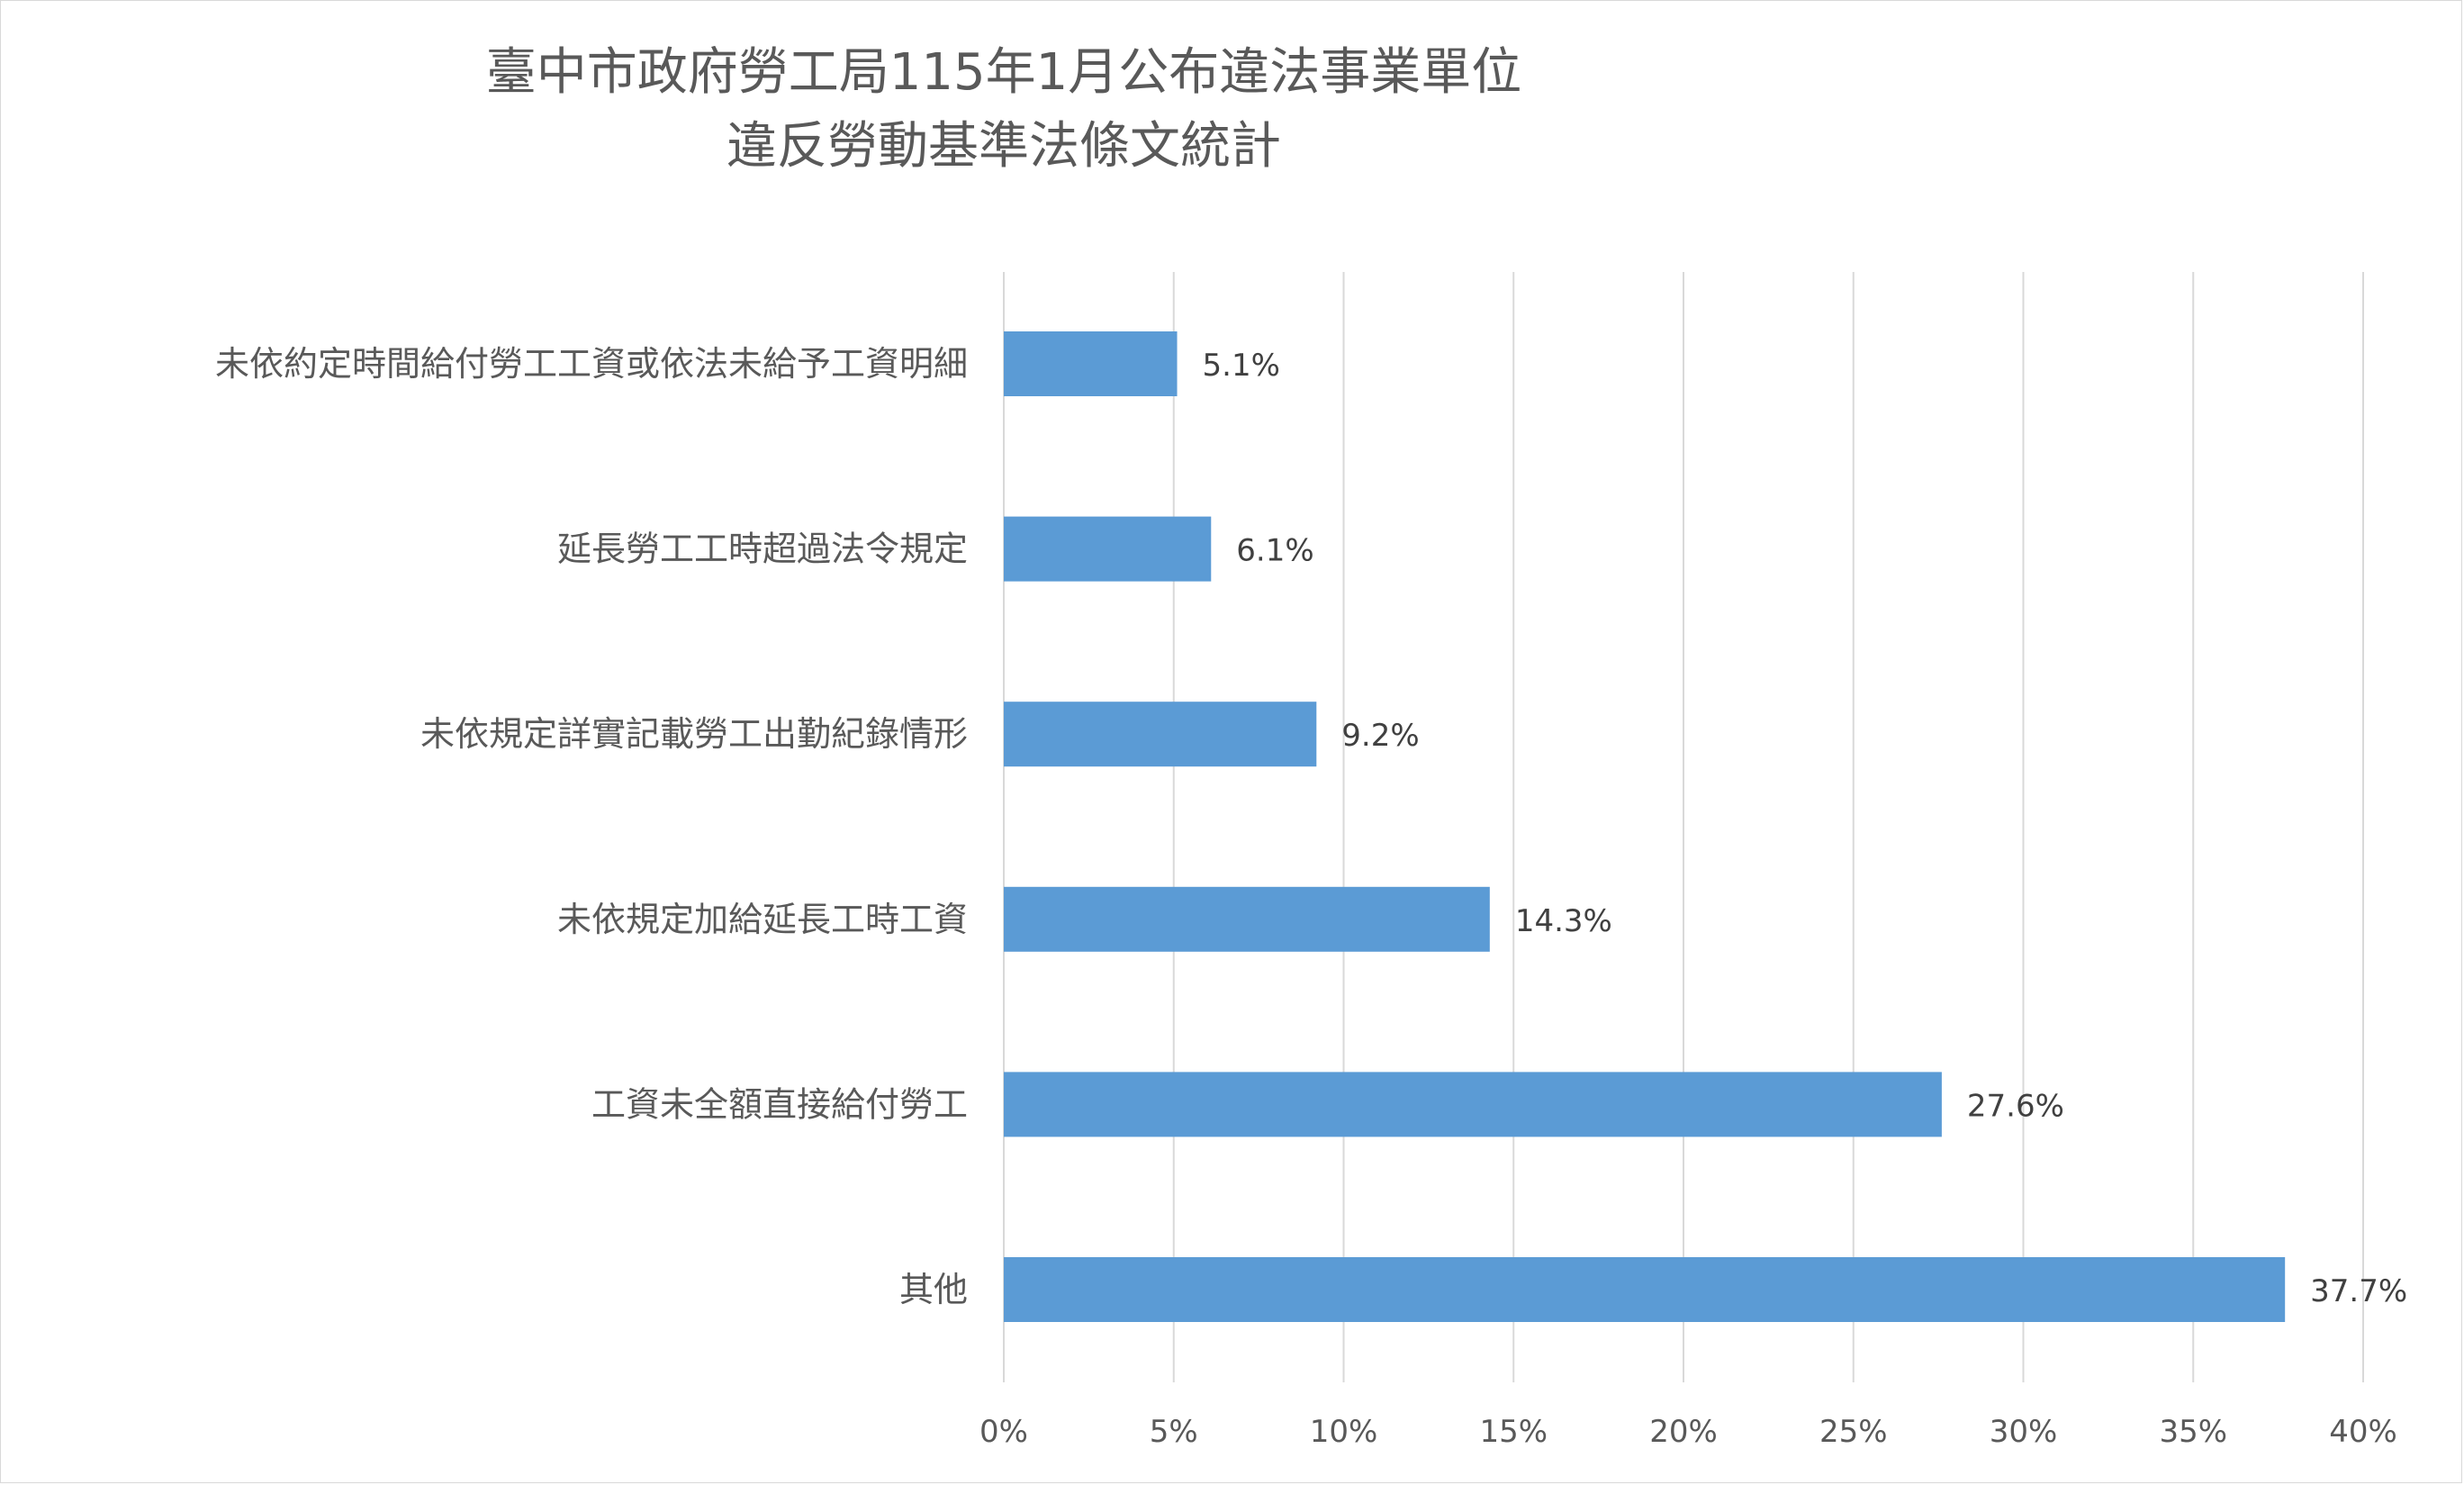 This screenshot has height=1485, width=2464. Describe the element at coordinates (2363, 1432) in the screenshot. I see `x-tick-label: 40%` at that location.